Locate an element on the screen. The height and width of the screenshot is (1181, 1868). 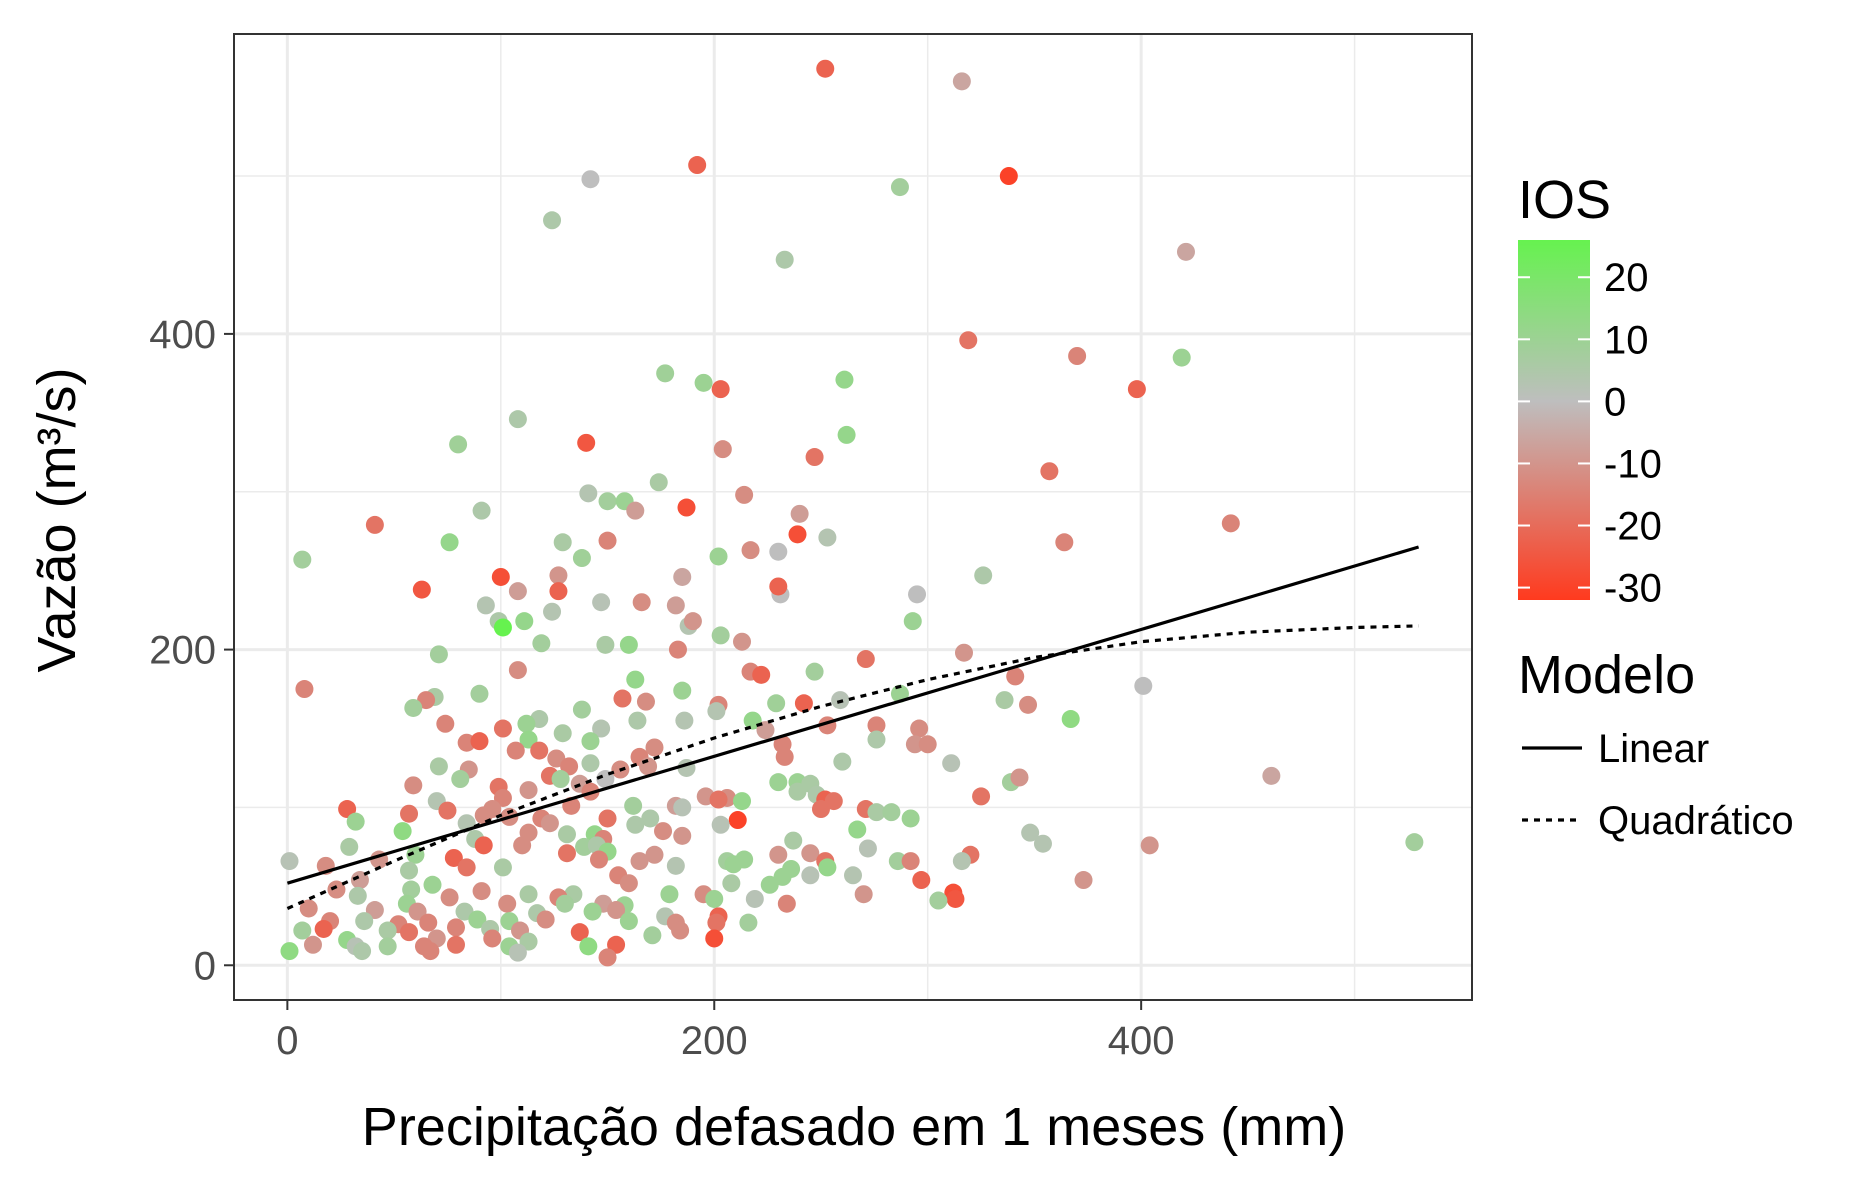
line-legend-title: Modelo is located at coordinates (1606, 675).